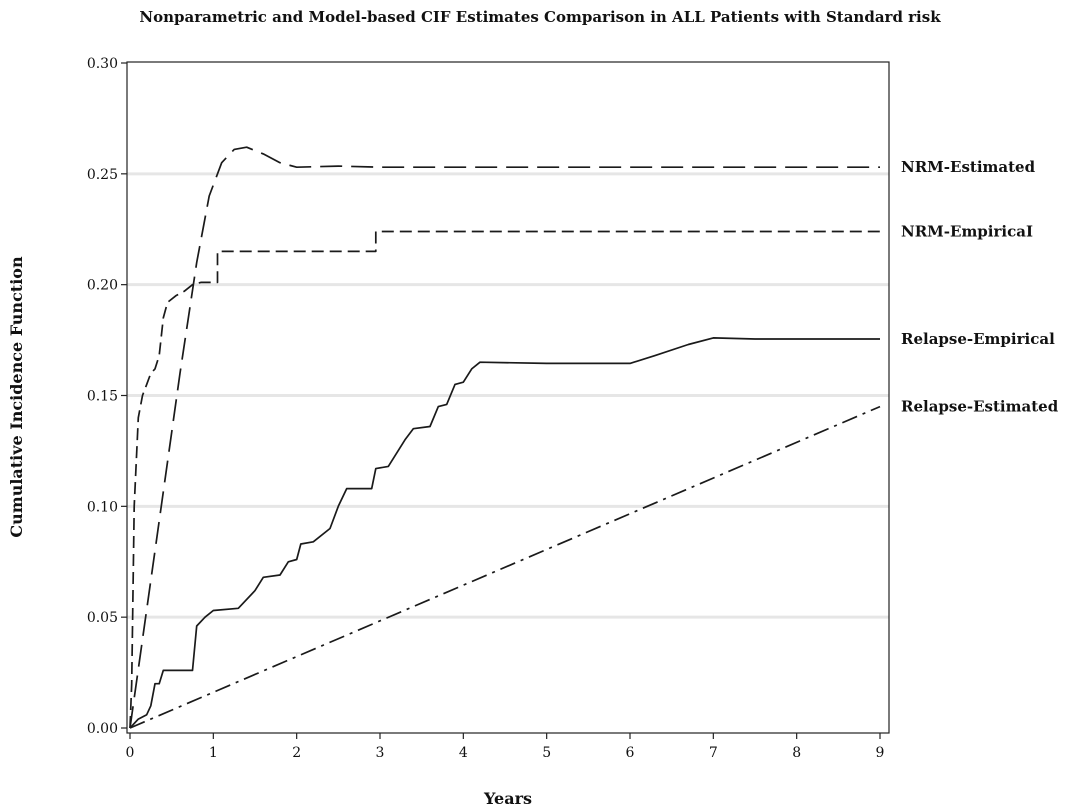  Describe the element at coordinates (102, 729) in the screenshot. I see `y-tick-label: 0.00` at that location.